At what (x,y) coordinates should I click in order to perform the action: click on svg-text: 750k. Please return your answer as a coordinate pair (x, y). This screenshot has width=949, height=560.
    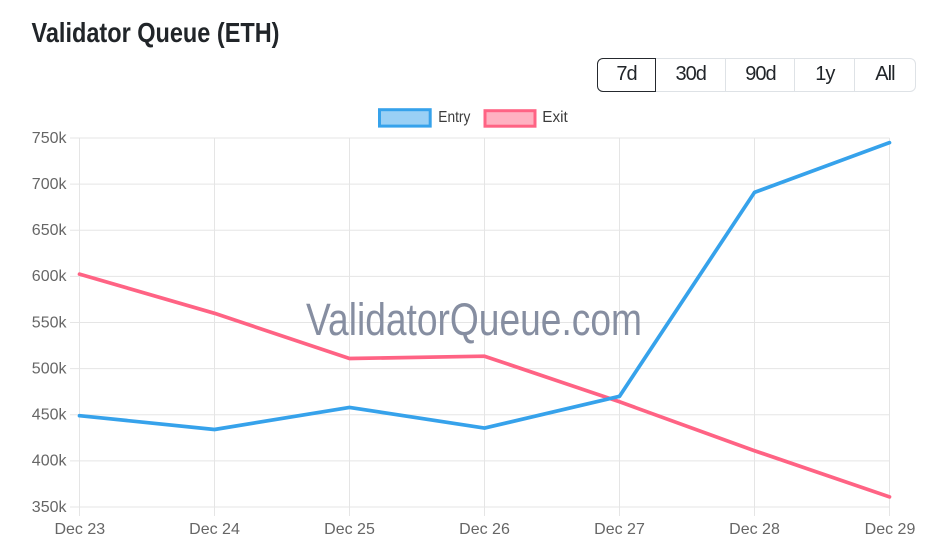
    Looking at the image, I should click on (50, 138).